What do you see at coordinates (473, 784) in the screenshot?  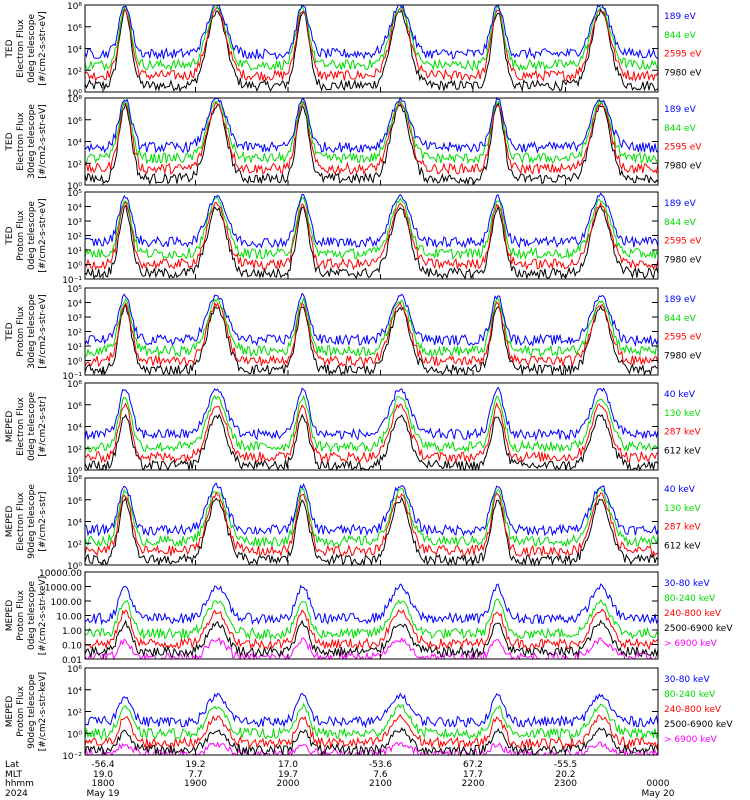 I see `footer-time-tick: 2200` at bounding box center [473, 784].